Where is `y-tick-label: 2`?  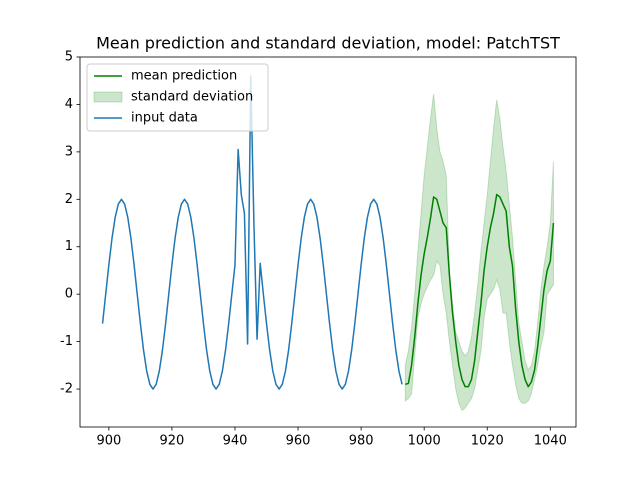
y-tick-label: 2 is located at coordinates (69, 199).